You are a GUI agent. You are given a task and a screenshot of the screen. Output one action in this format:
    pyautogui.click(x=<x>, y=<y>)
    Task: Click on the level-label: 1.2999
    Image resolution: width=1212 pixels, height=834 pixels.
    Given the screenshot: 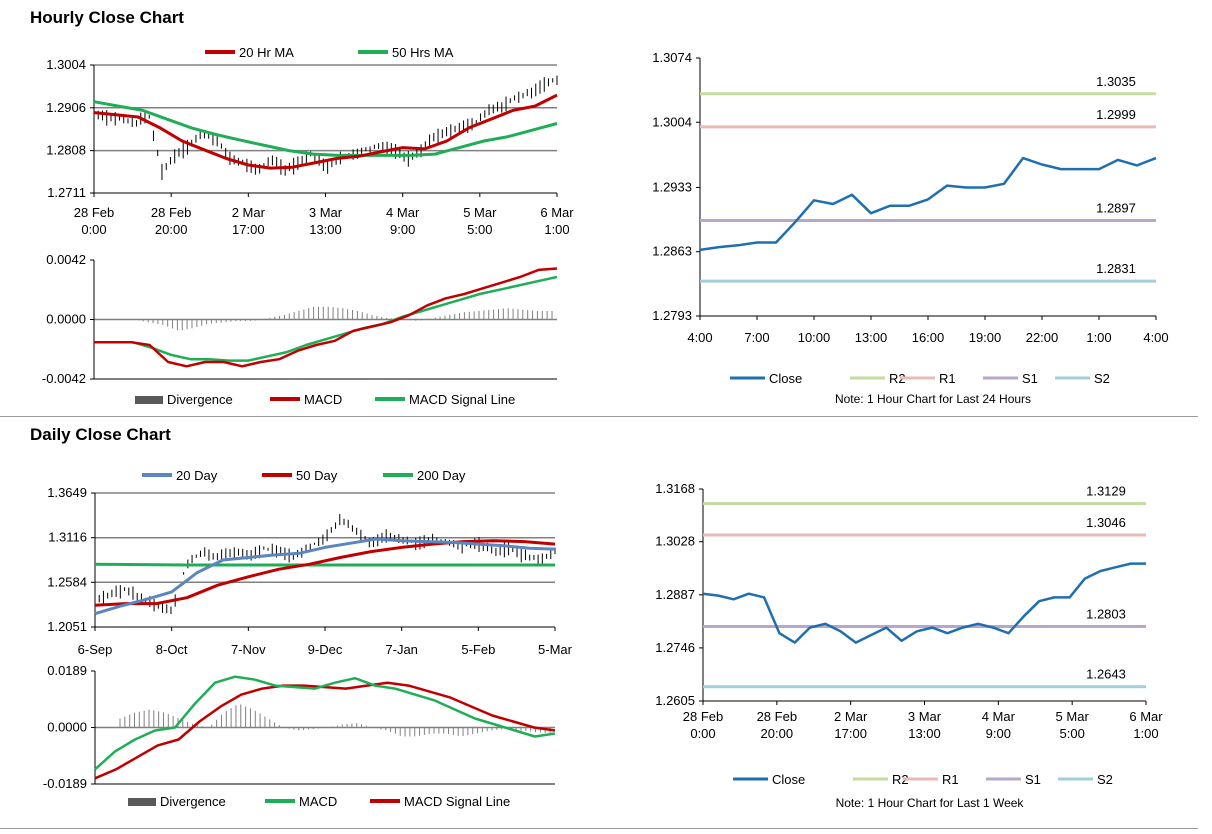 What is the action you would take?
    pyautogui.click(x=1116, y=114)
    